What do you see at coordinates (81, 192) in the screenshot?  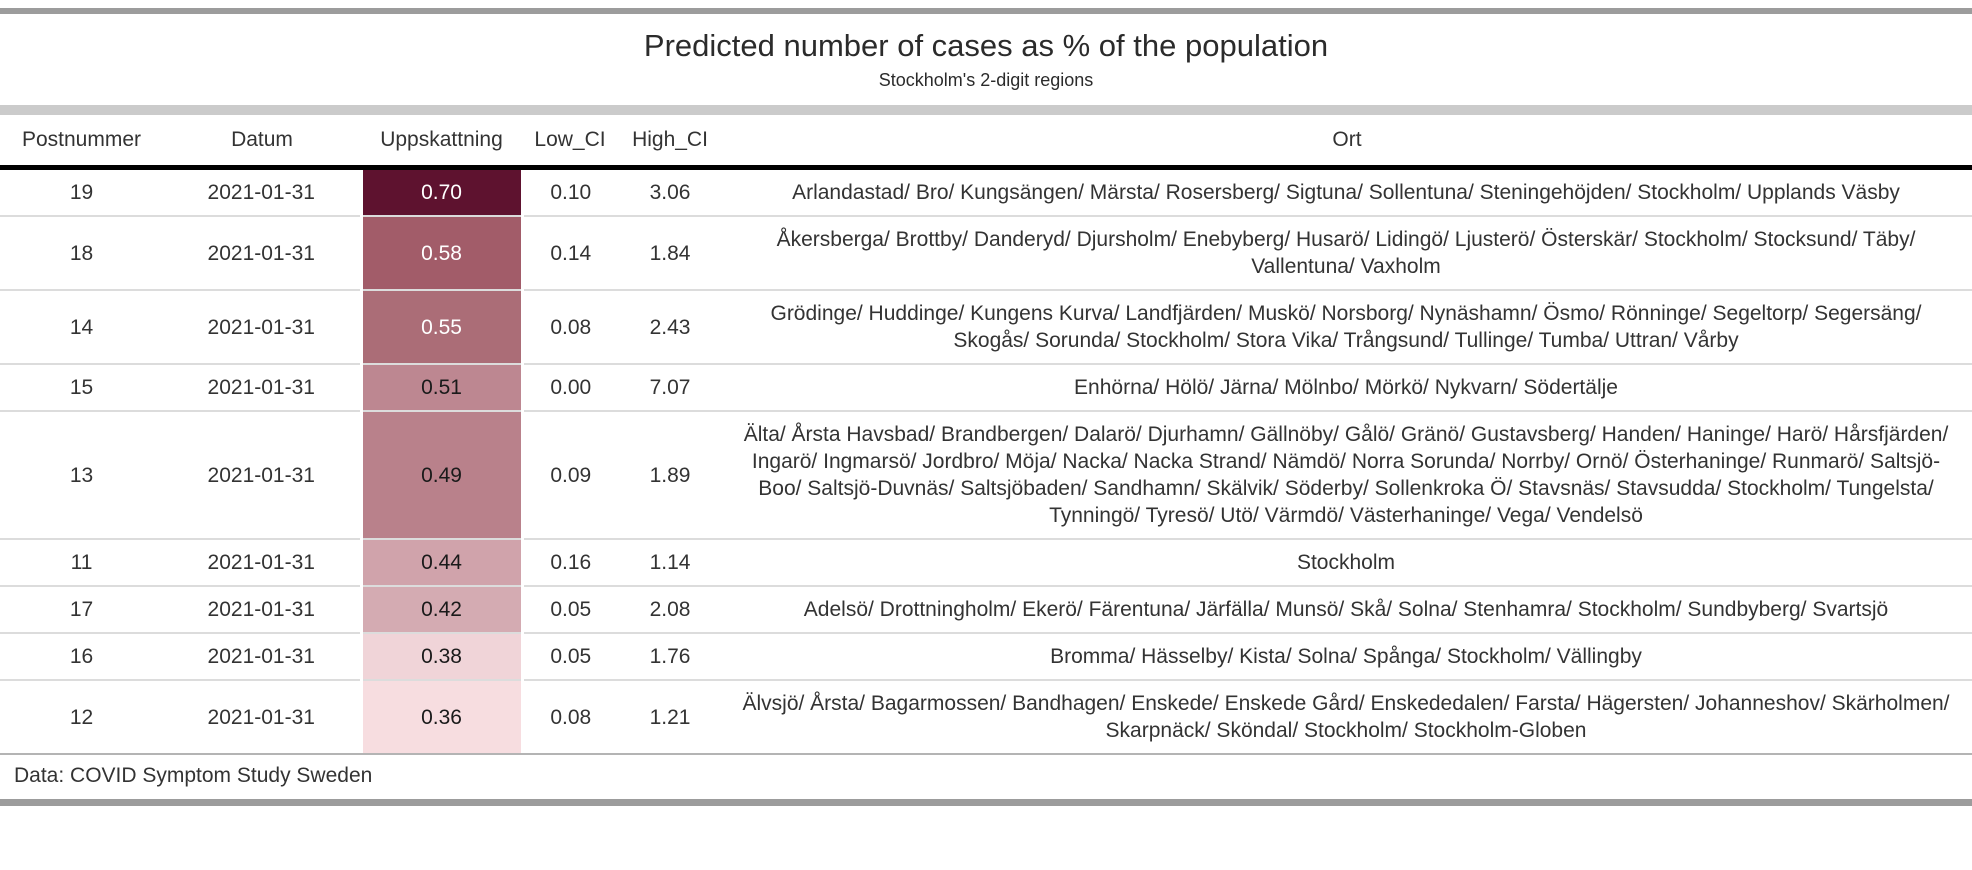 I see `cell-postnummer: 19` at bounding box center [81, 192].